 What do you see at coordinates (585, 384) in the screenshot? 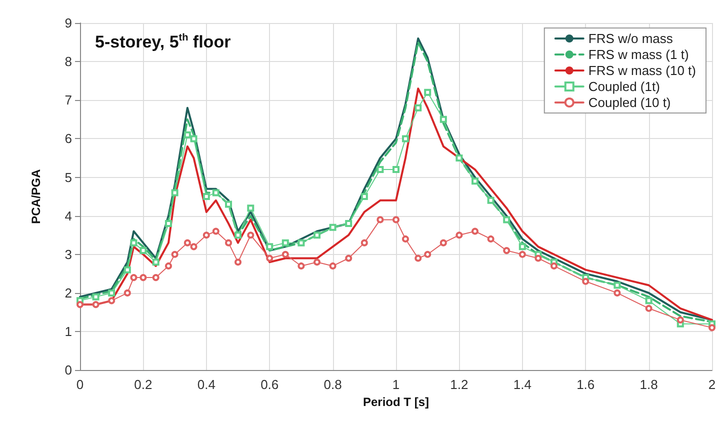
I see `x-tick-label: 1.6` at bounding box center [585, 384].